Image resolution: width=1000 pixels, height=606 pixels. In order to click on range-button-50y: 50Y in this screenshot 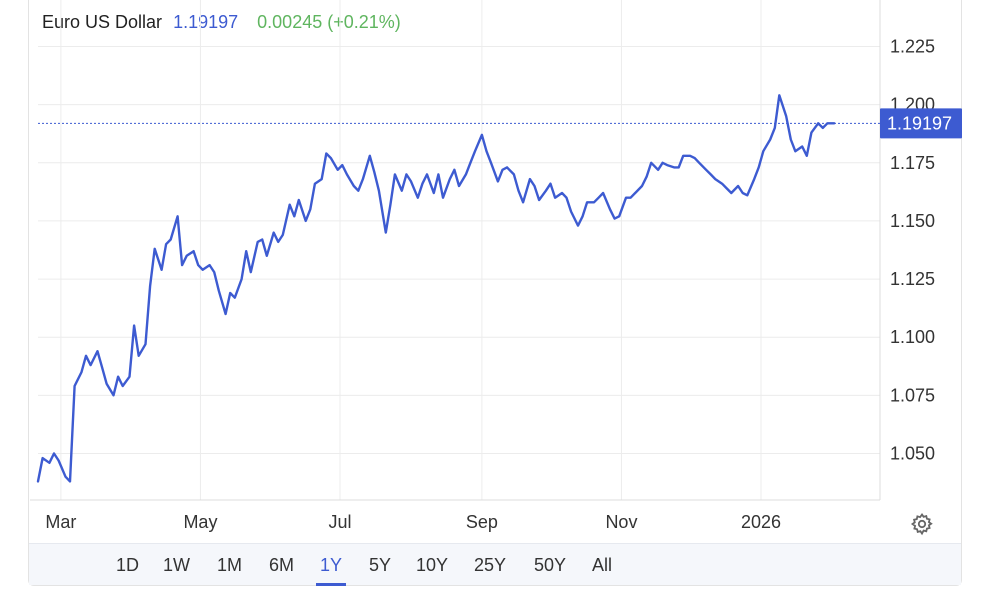, I will do `click(550, 565)`.